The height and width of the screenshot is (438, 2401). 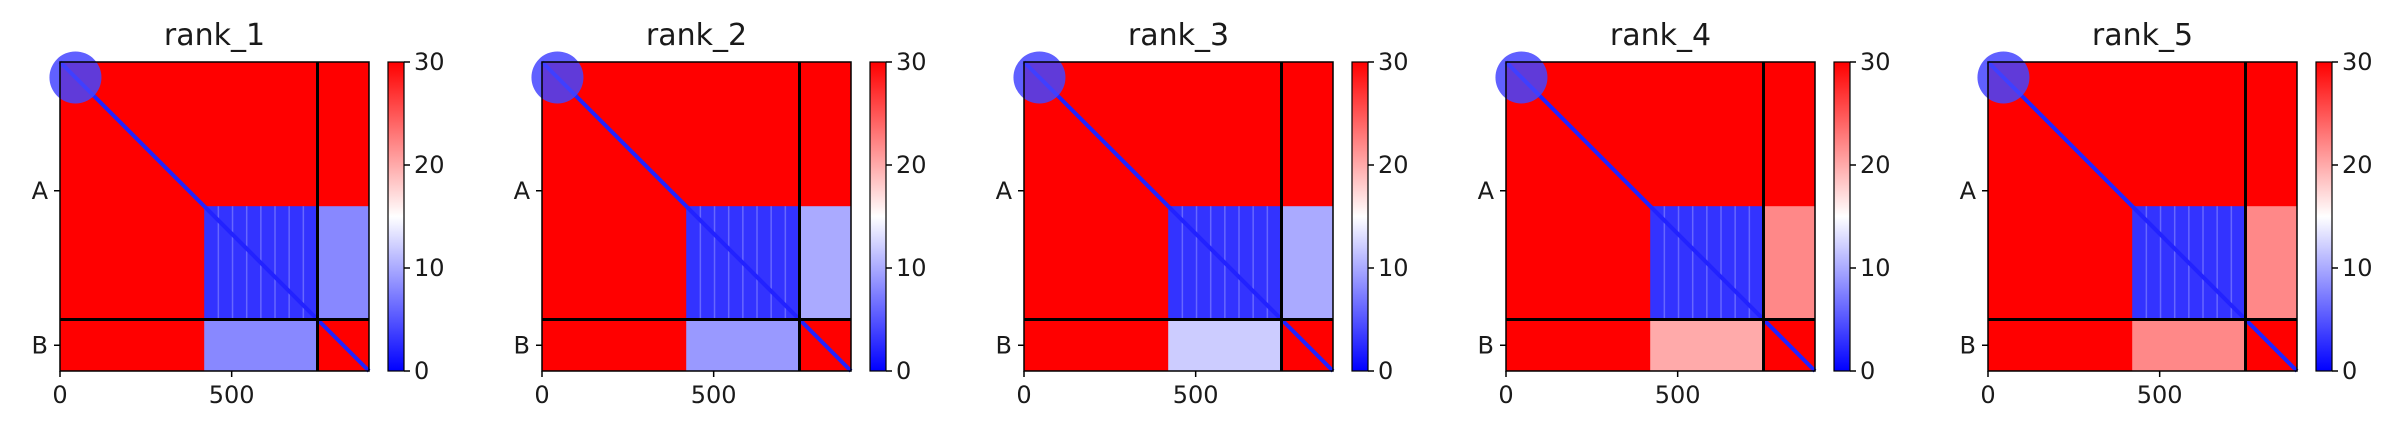 What do you see at coordinates (2142, 35) in the screenshot?
I see `panel-title: rank_5` at bounding box center [2142, 35].